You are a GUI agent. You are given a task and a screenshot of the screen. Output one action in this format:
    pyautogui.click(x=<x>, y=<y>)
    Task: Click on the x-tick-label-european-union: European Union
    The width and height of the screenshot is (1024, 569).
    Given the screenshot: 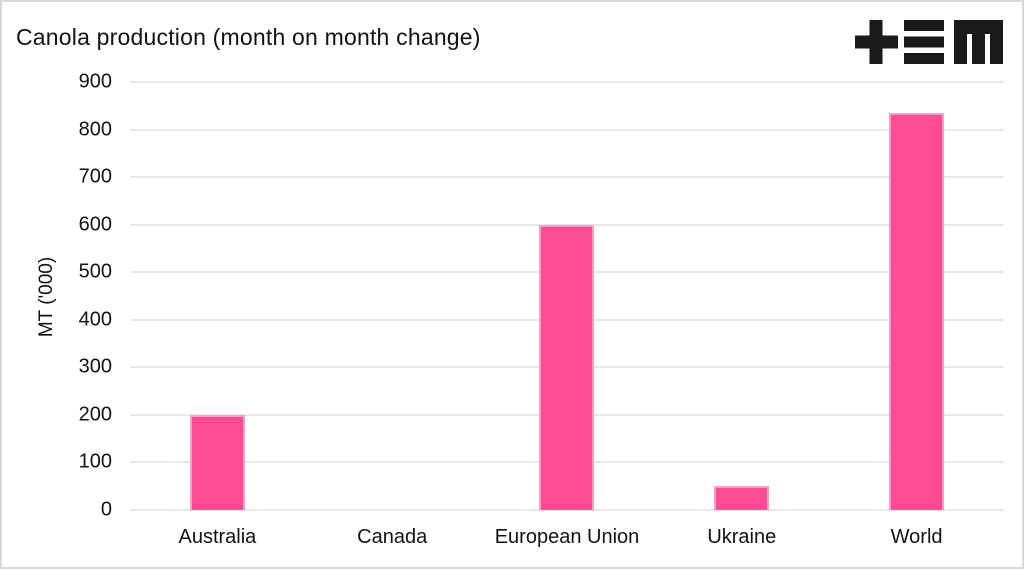 What is the action you would take?
    pyautogui.click(x=567, y=537)
    